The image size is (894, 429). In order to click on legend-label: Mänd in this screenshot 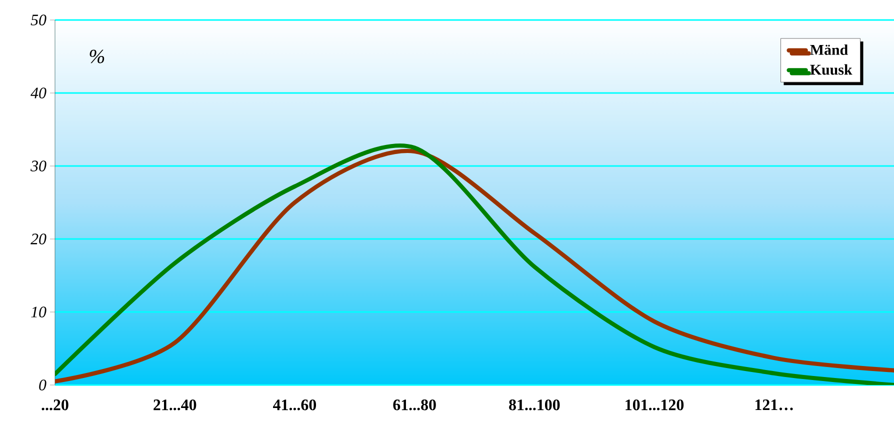, I will do `click(829, 49)`.